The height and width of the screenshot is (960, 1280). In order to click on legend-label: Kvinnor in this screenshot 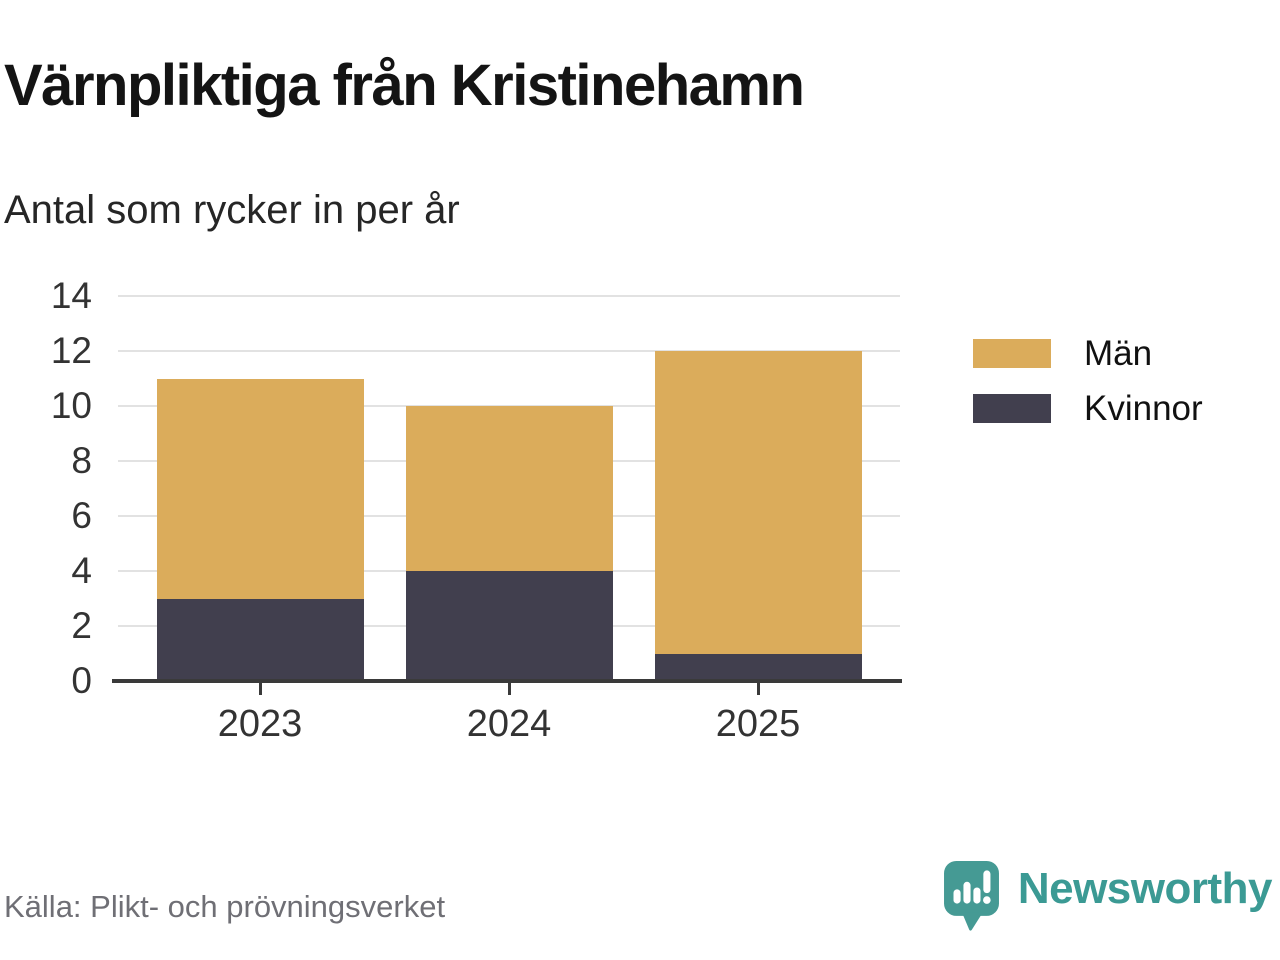, I will do `click(1143, 408)`.